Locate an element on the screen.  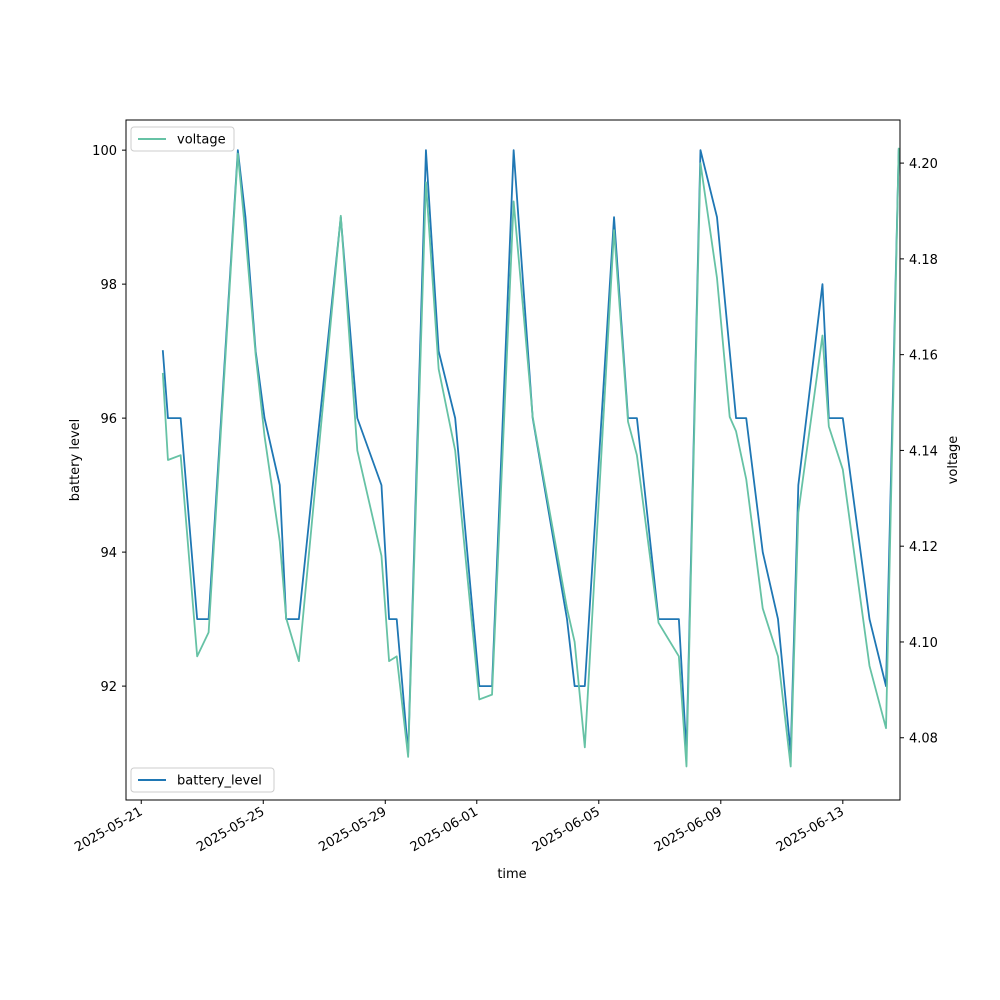
legend-battery-level-box is located at coordinates (202, 780).